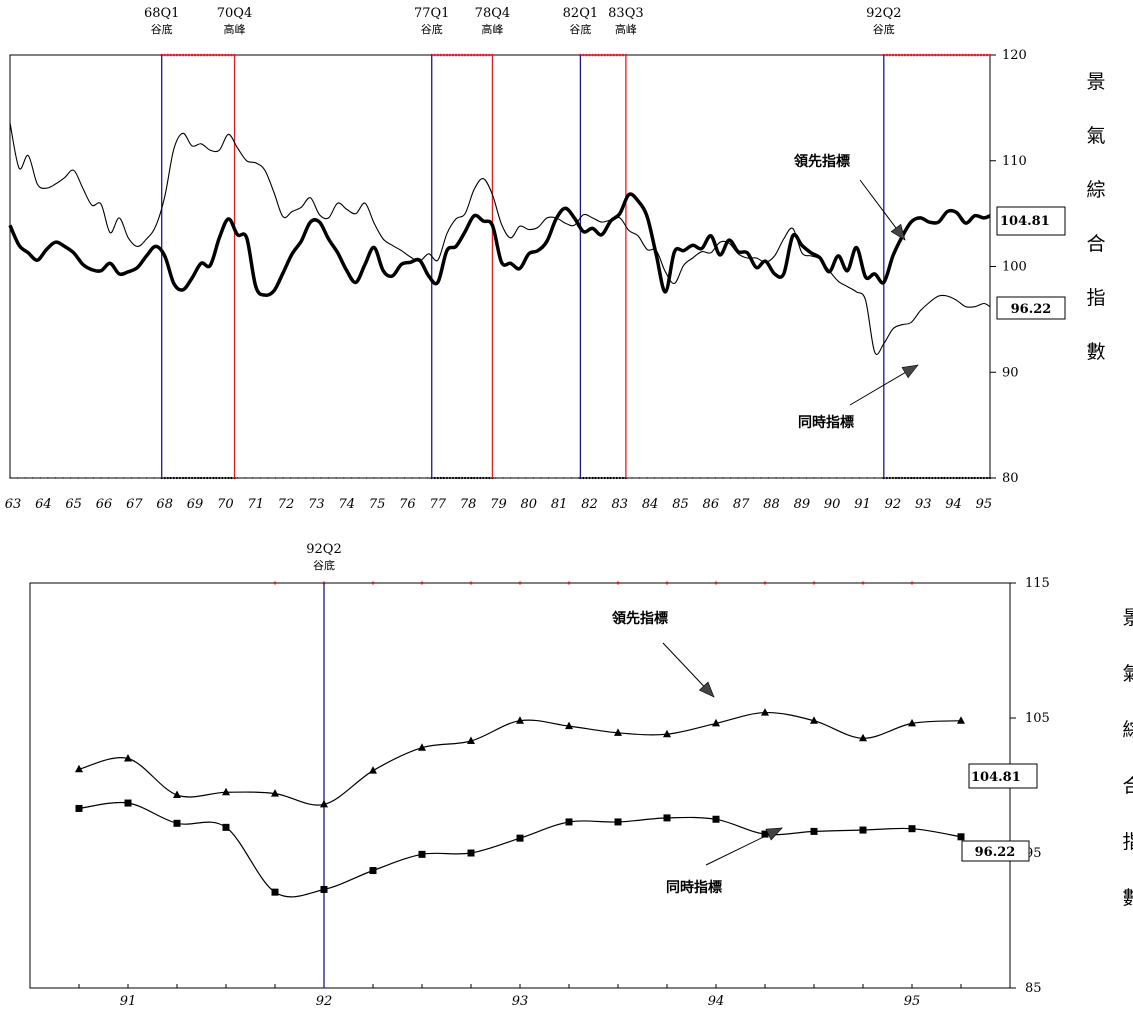 Image resolution: width=1133 pixels, height=1015 pixels. I want to click on chart1-turning-label-83Q3: 83Q3, so click(625, 13).